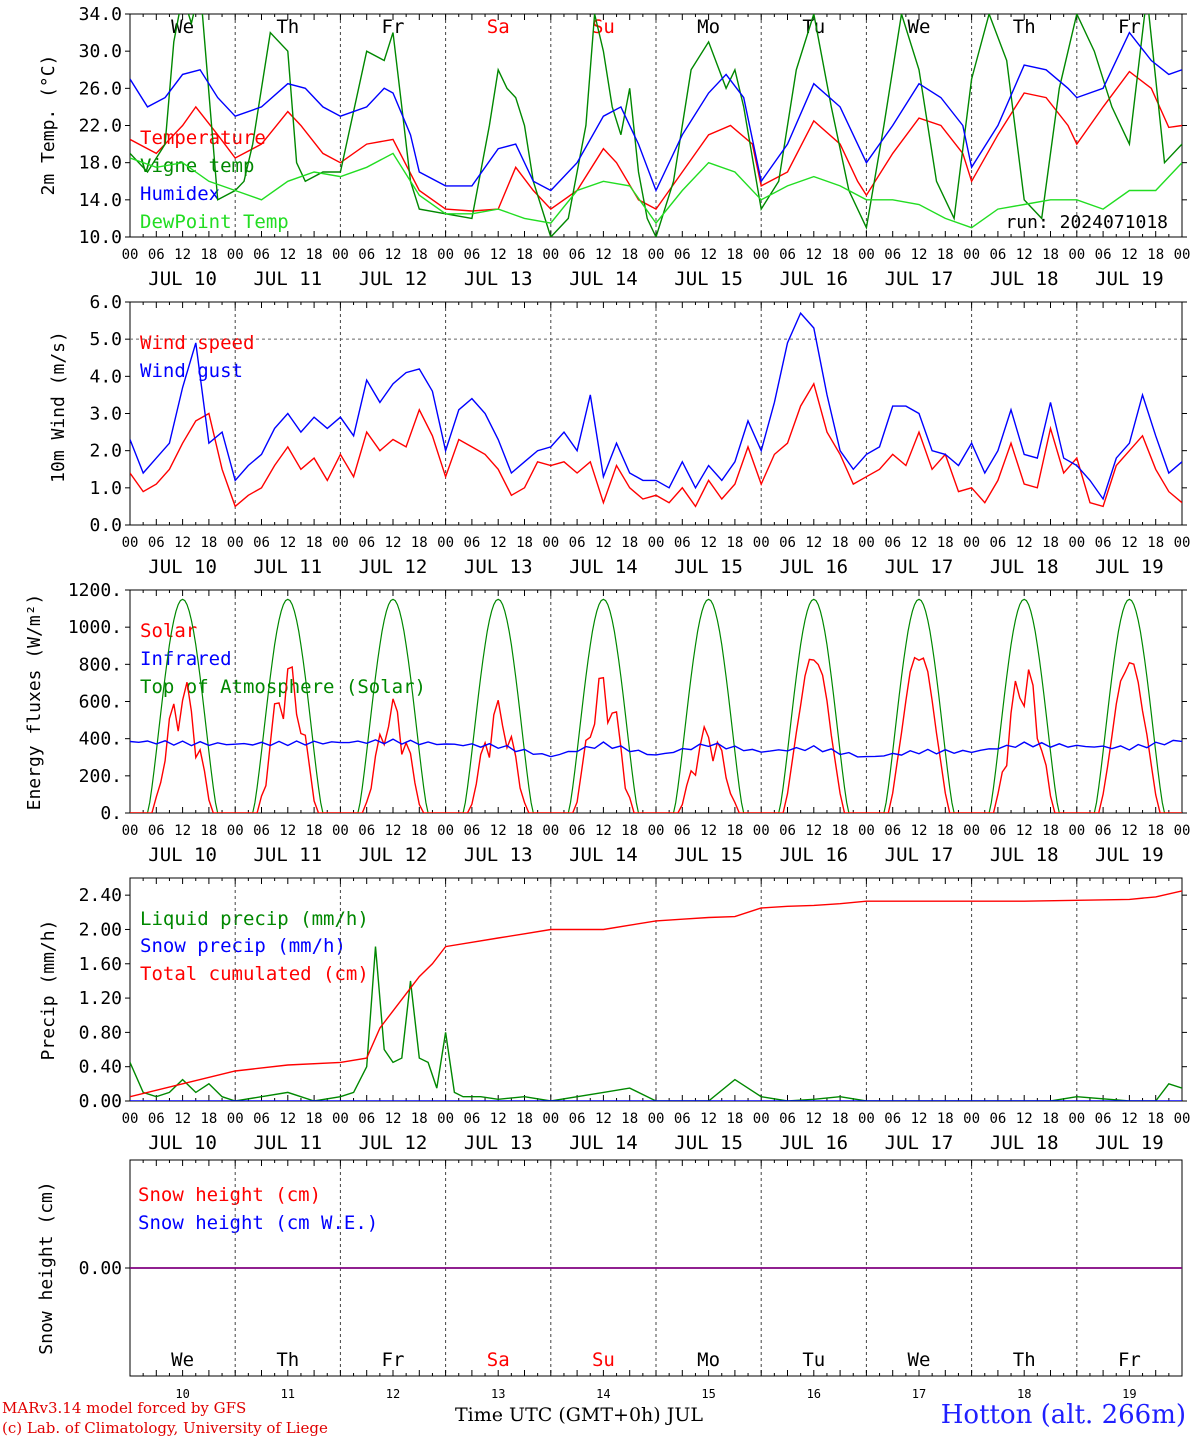  What do you see at coordinates (708, 1394) in the screenshot?
I see `day-number: 15` at bounding box center [708, 1394].